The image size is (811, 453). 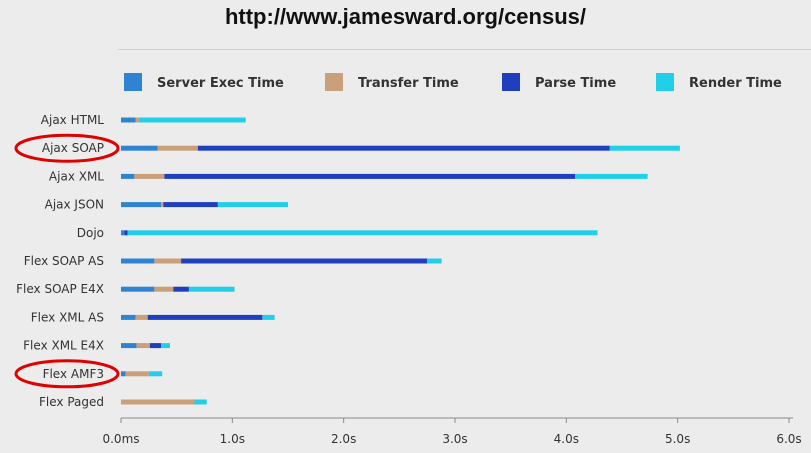 I want to click on bar-segment-ajax-xml-server-exec-time, so click(x=128, y=176).